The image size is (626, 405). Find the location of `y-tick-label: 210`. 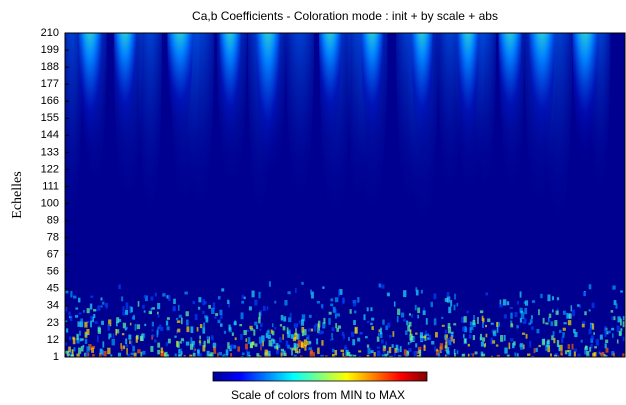

y-tick-label: 210 is located at coordinates (50, 33).